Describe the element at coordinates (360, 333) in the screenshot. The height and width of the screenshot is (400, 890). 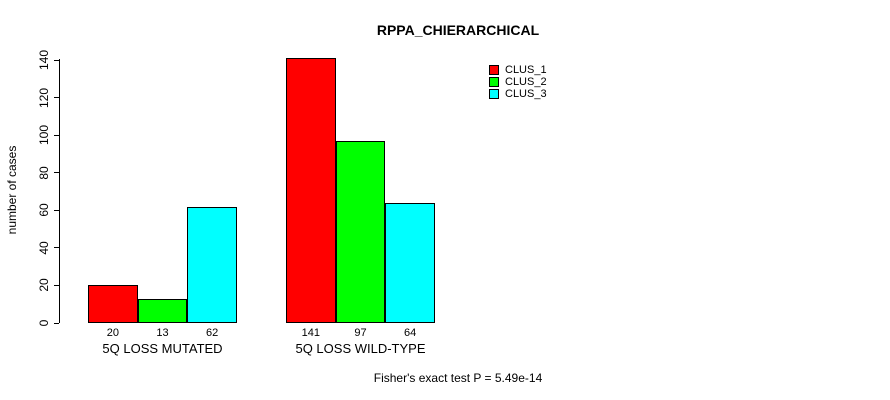
I see `bar-value-label: 97` at that location.